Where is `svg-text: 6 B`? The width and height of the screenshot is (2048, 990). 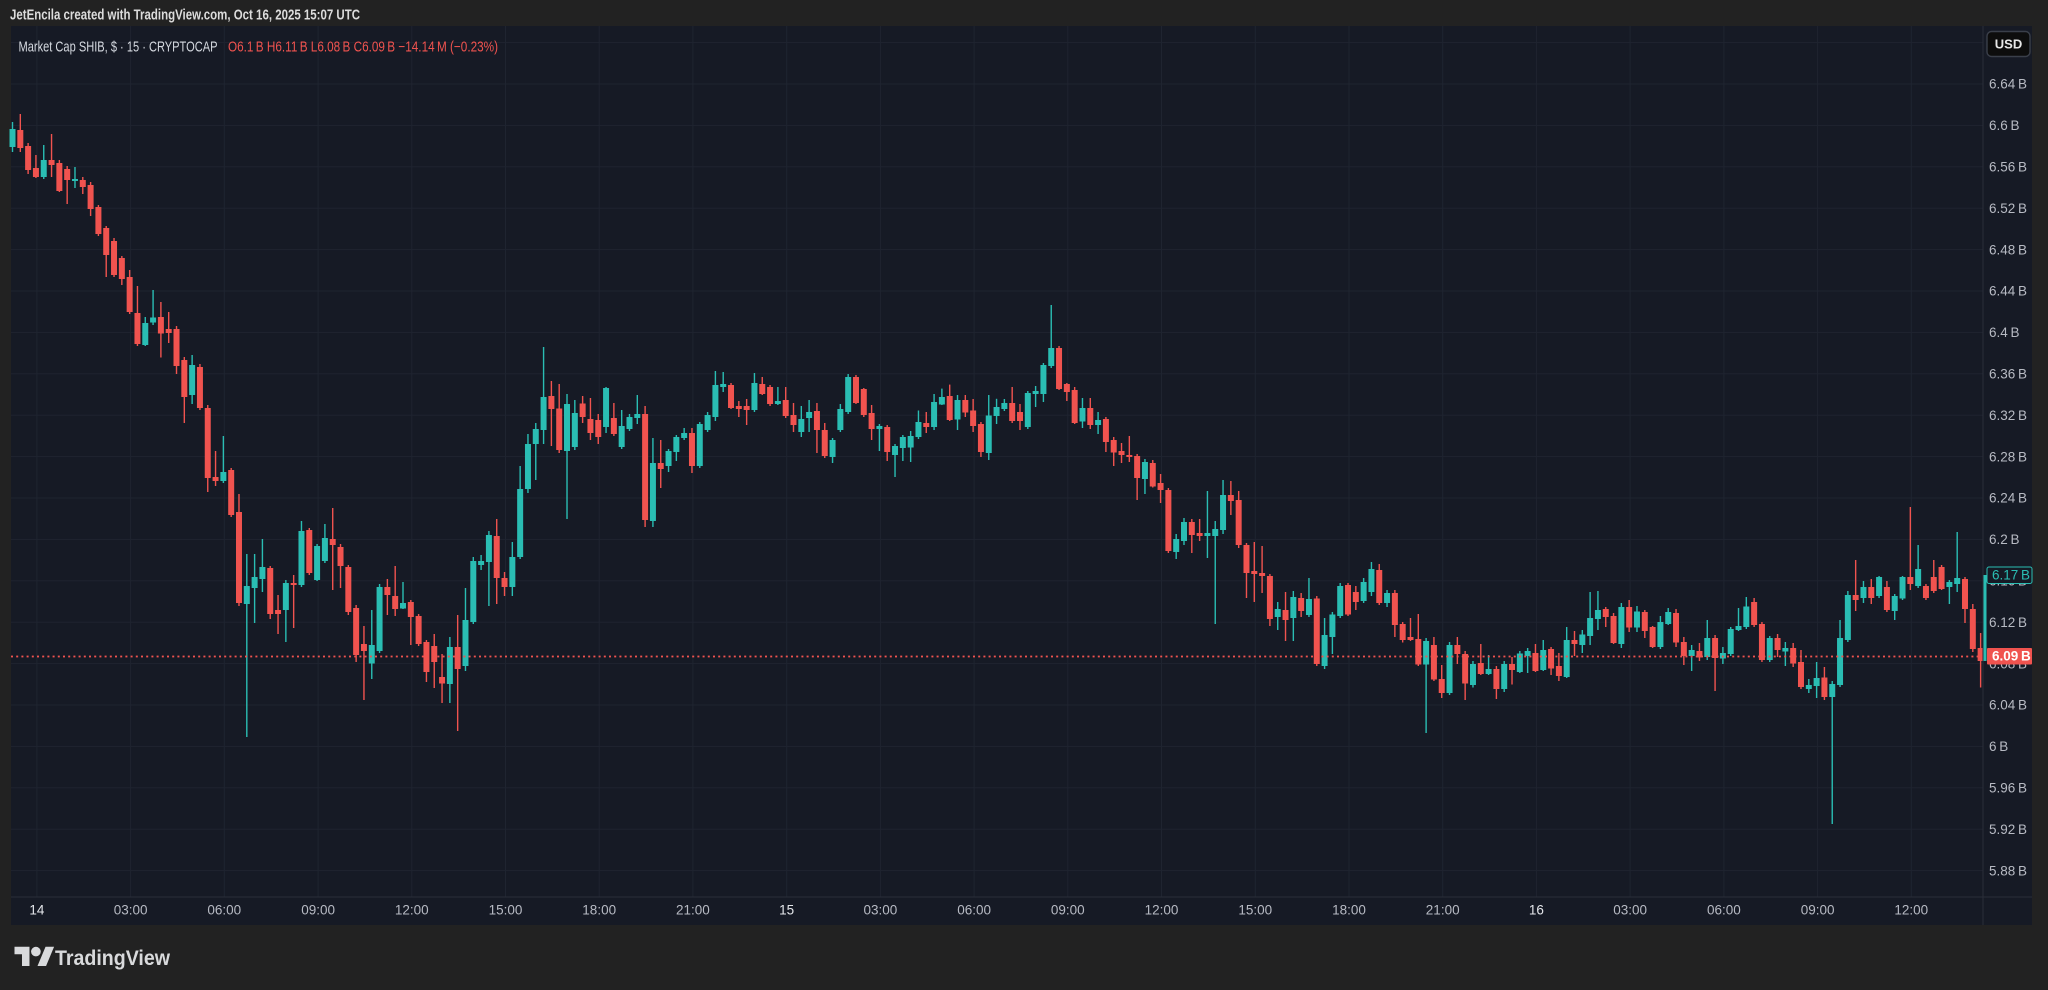
svg-text: 6 B is located at coordinates (1998, 746).